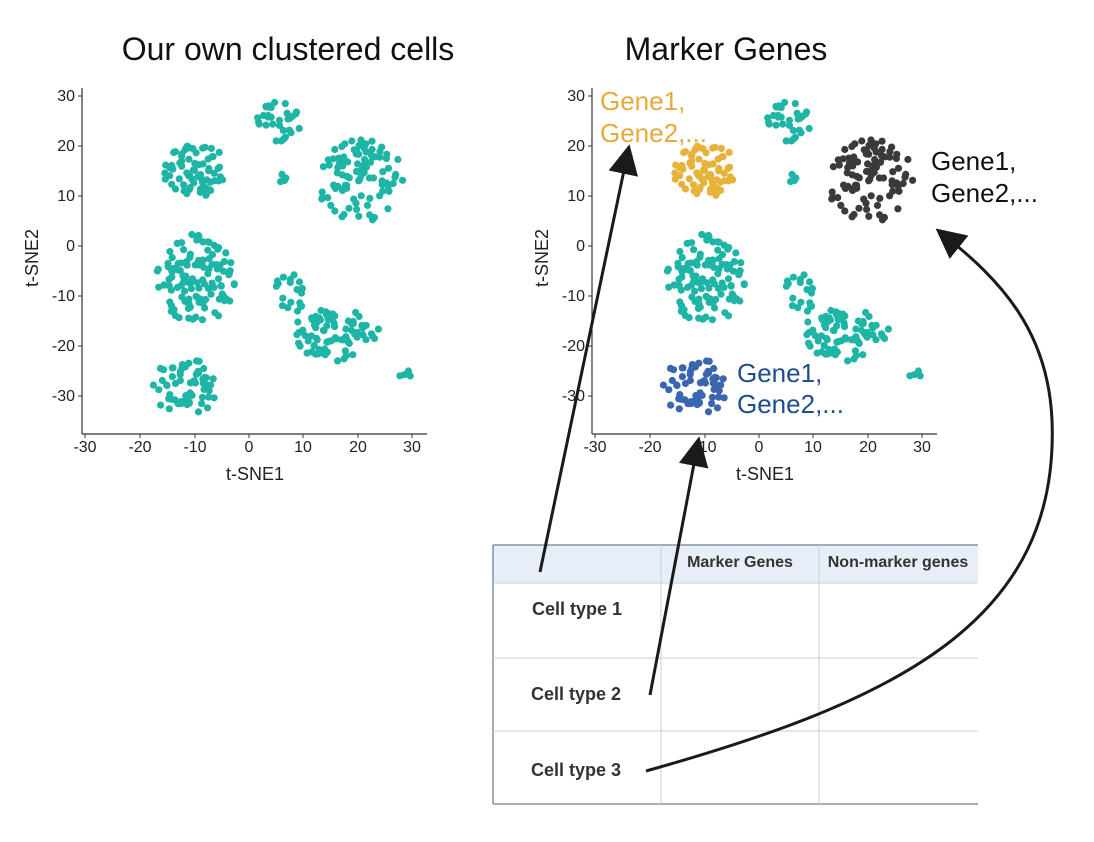  I want to click on table-row-label-cell-type-2: Cell type 2, so click(576, 694).